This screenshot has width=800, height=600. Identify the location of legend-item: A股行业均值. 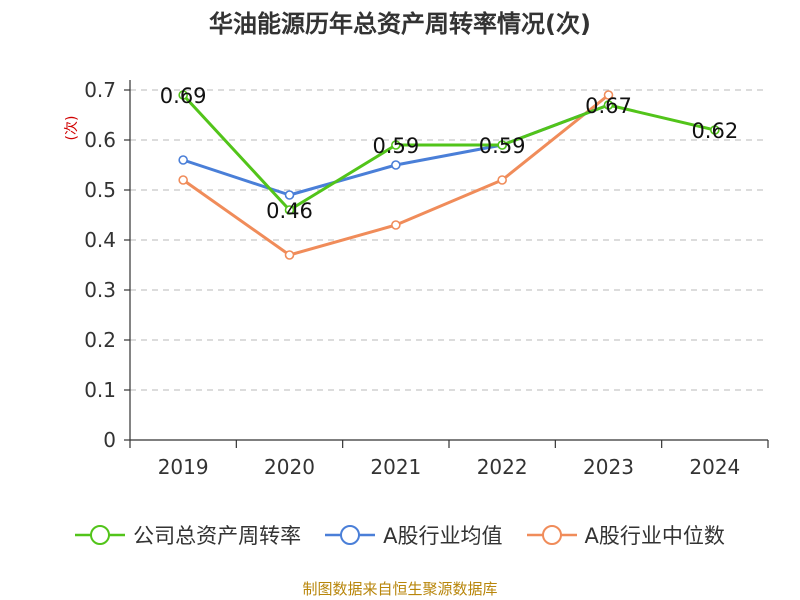
(414, 535).